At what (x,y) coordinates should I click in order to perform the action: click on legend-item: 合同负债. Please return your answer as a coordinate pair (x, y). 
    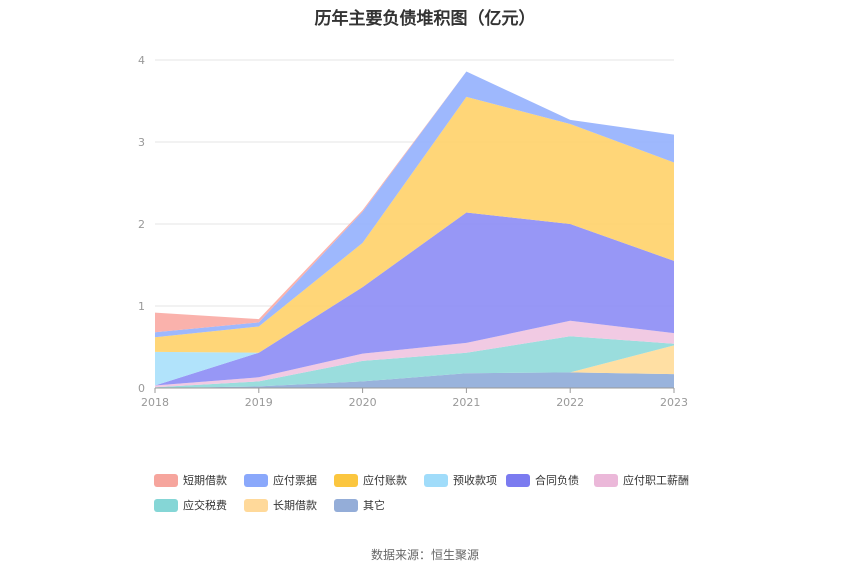
    Looking at the image, I should click on (542, 480).